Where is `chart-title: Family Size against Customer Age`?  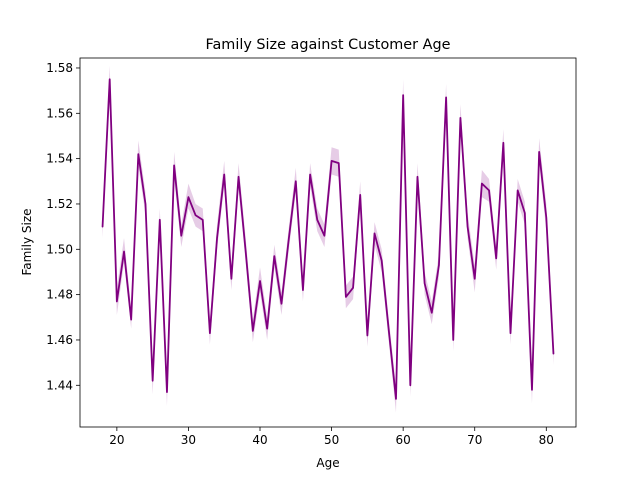
chart-title: Family Size against Customer Age is located at coordinates (328, 45).